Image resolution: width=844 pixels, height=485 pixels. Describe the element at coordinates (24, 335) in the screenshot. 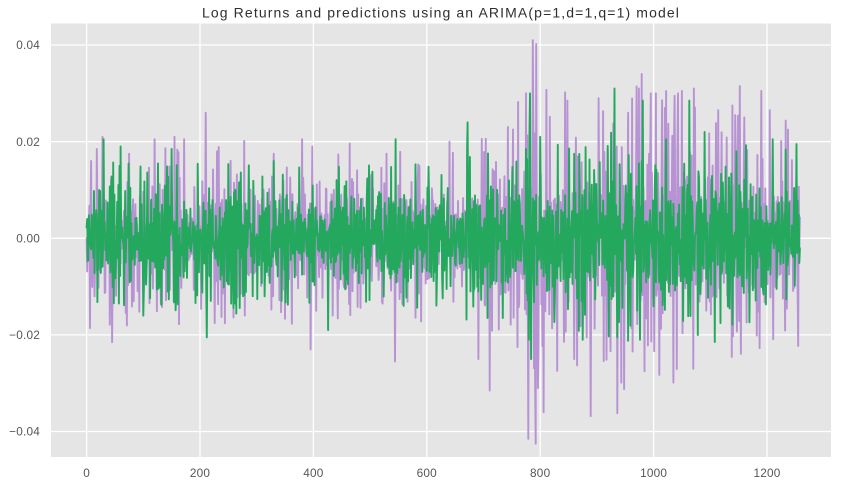

I see `svg-text: −0.02` at that location.